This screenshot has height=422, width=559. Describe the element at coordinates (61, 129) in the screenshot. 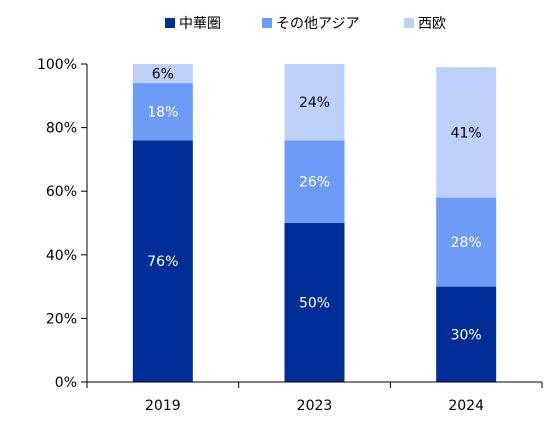

I see `y-tick-label: 80%` at that location.